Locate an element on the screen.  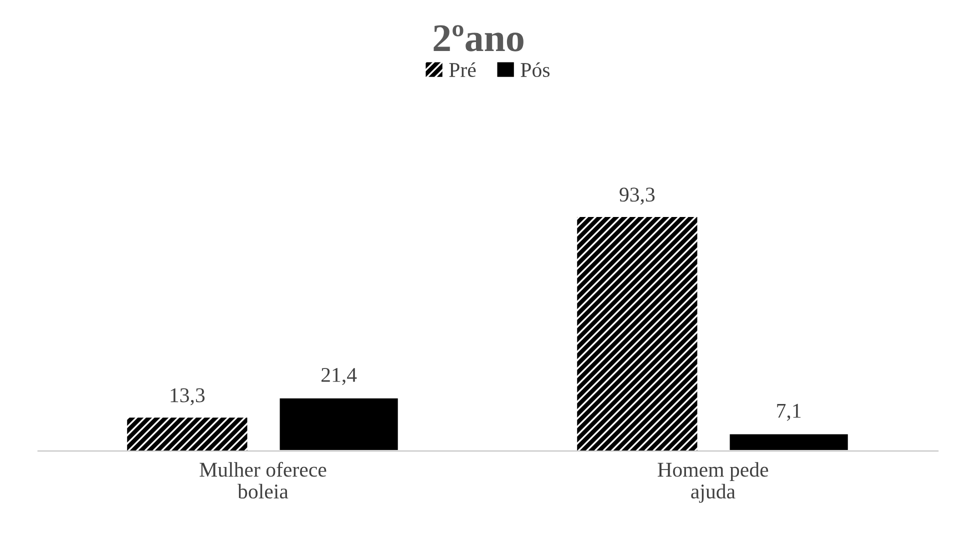
x-tick-label: Homem pede ajuda is located at coordinates (713, 482).